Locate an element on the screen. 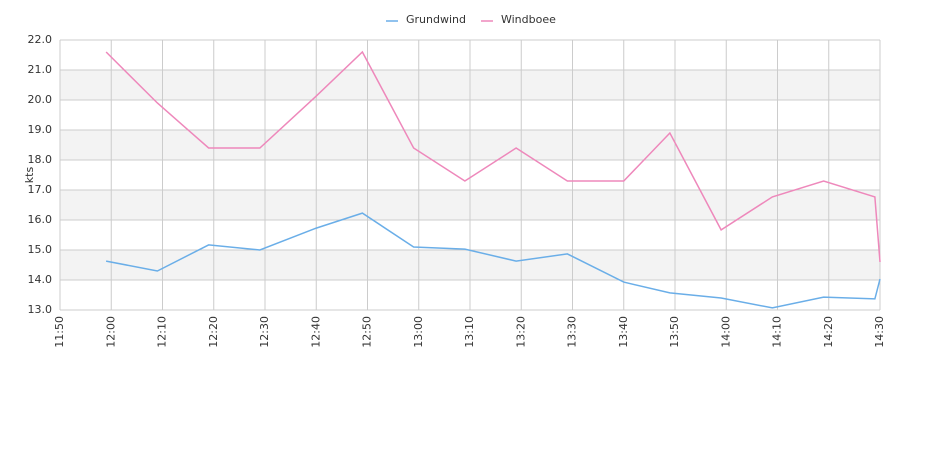 This screenshot has width=940, height=450. x-tick-label: 13:20 is located at coordinates (520, 332).